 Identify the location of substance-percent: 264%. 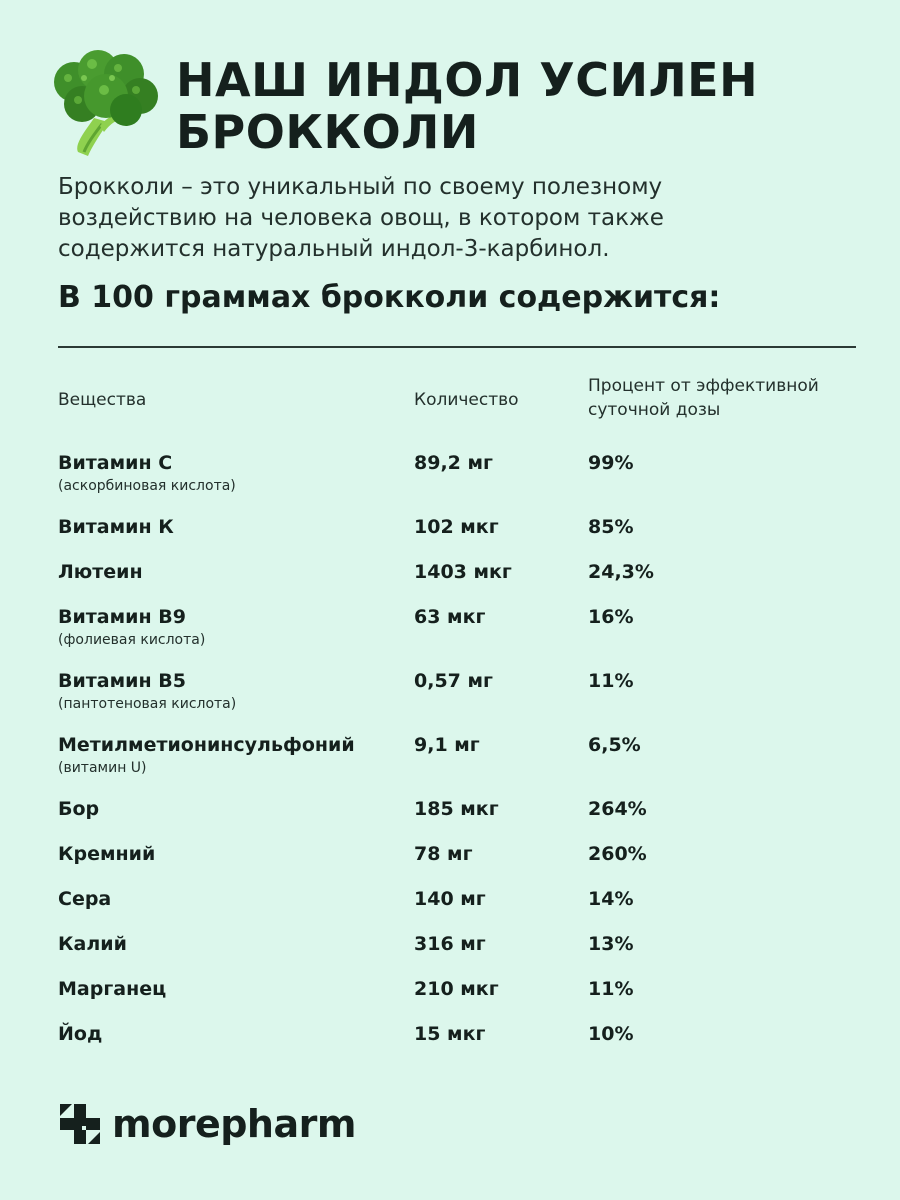
(617, 809).